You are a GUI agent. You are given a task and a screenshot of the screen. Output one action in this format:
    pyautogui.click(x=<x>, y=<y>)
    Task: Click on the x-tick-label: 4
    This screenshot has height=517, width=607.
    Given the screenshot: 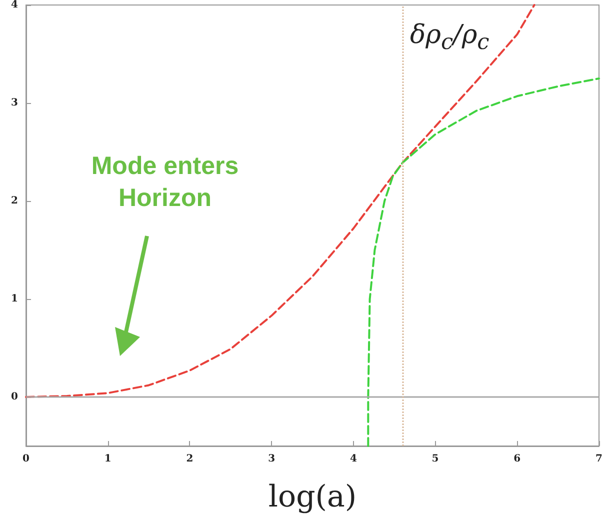 What is the action you would take?
    pyautogui.click(x=353, y=459)
    